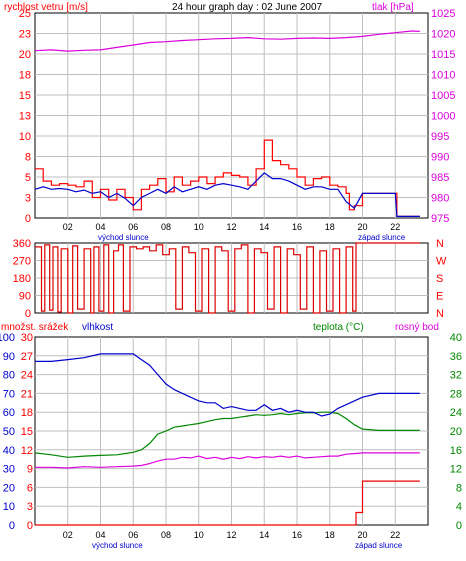 The width and height of the screenshot is (466, 561). What do you see at coordinates (443, 117) in the screenshot?
I see `y-tick-label: 1000` at bounding box center [443, 117].